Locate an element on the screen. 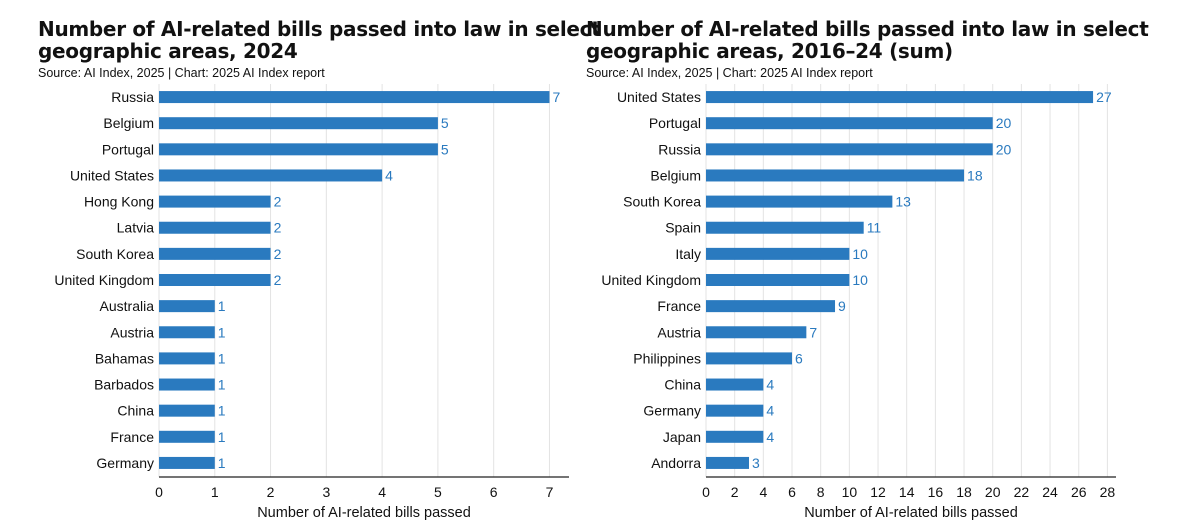 This screenshot has height=528, width=1200. data-label: 7 is located at coordinates (556, 97).